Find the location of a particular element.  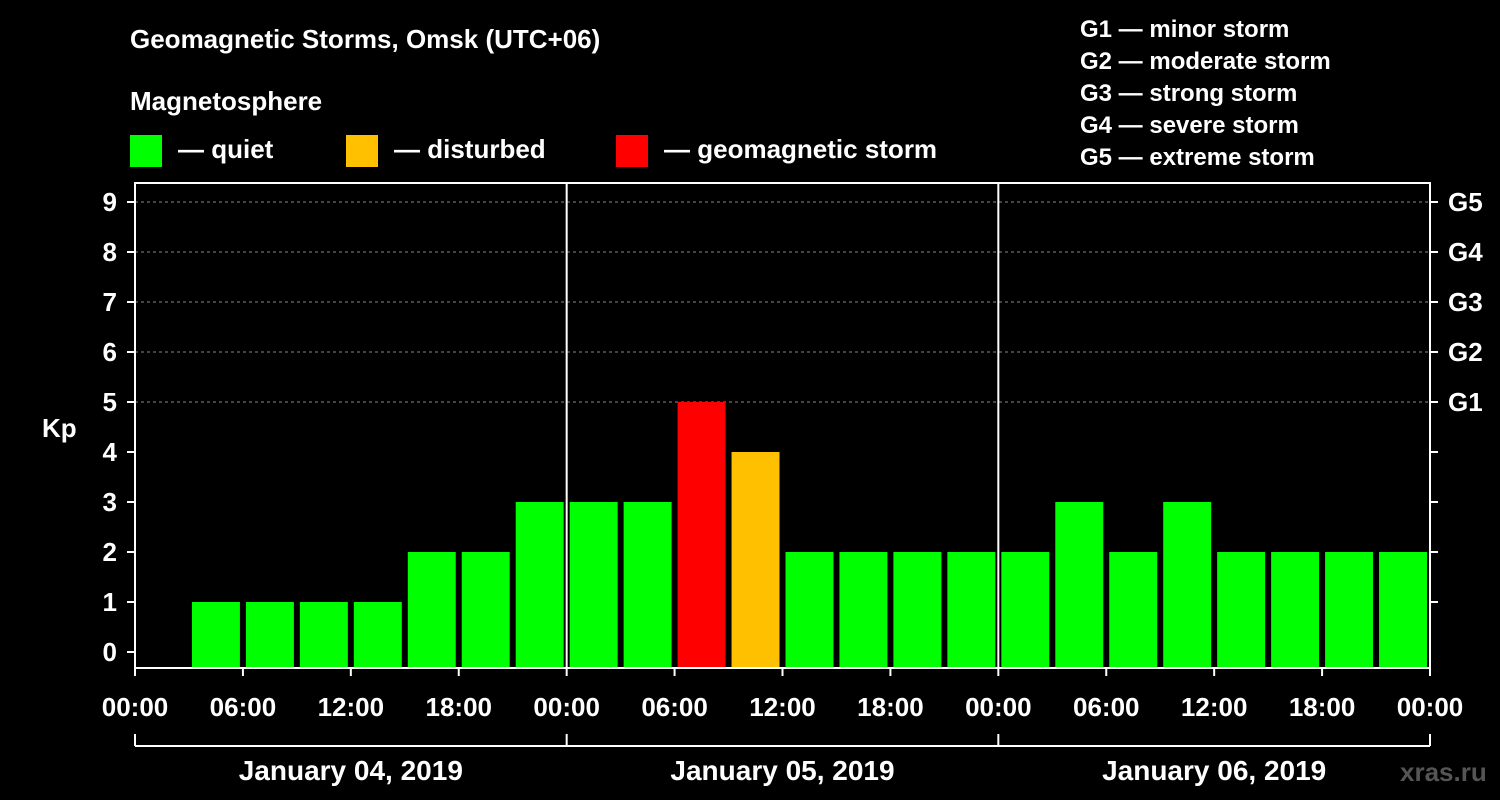

g-legend-g5: G5 — extreme storm is located at coordinates (1197, 157).